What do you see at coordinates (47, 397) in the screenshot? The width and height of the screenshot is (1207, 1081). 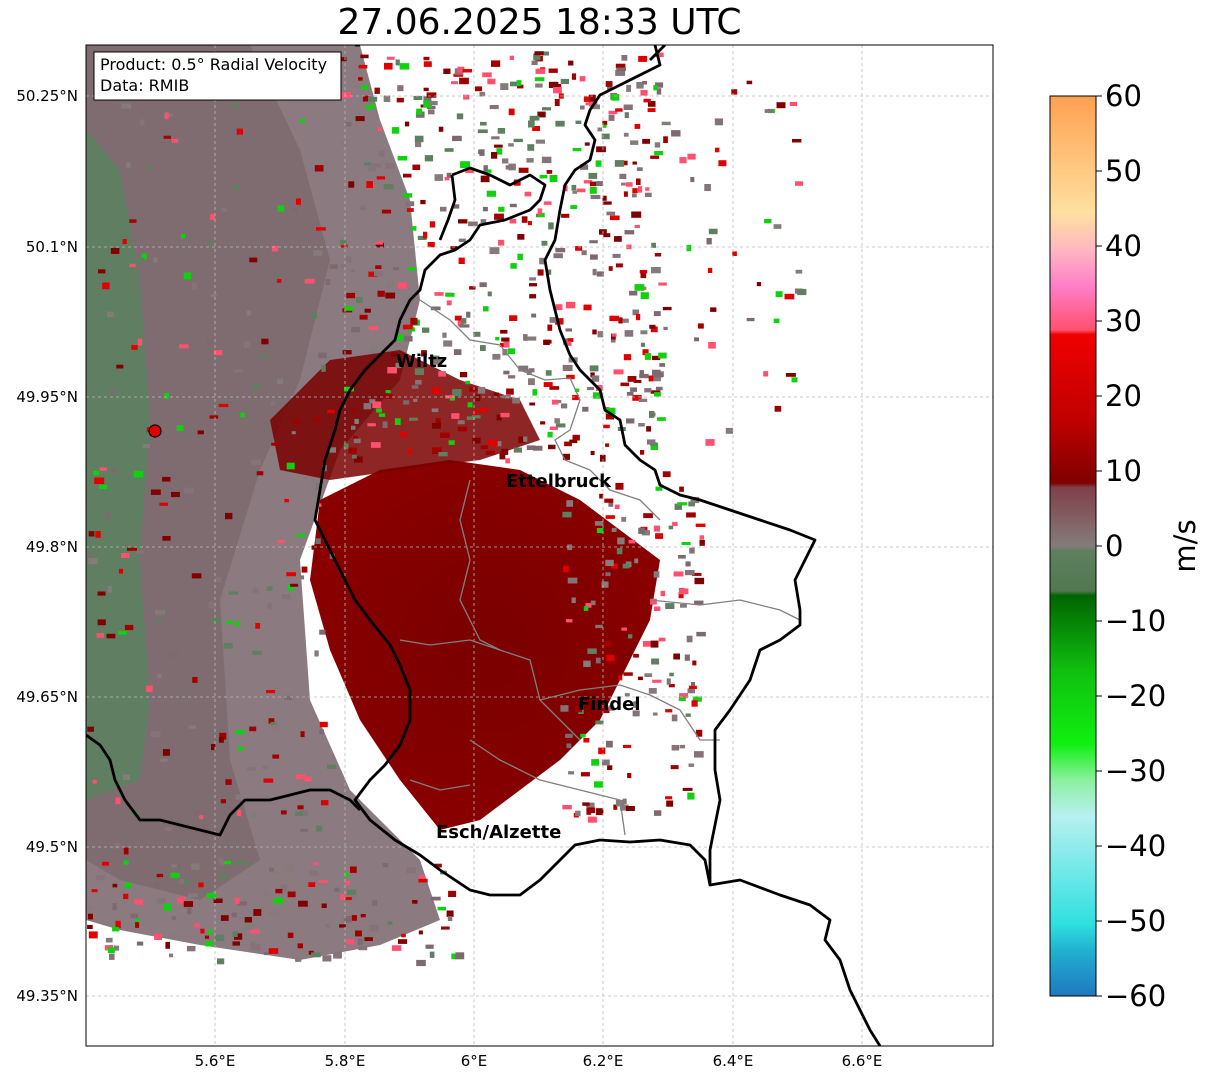 I see `lat-tick: 49.95°N` at bounding box center [47, 397].